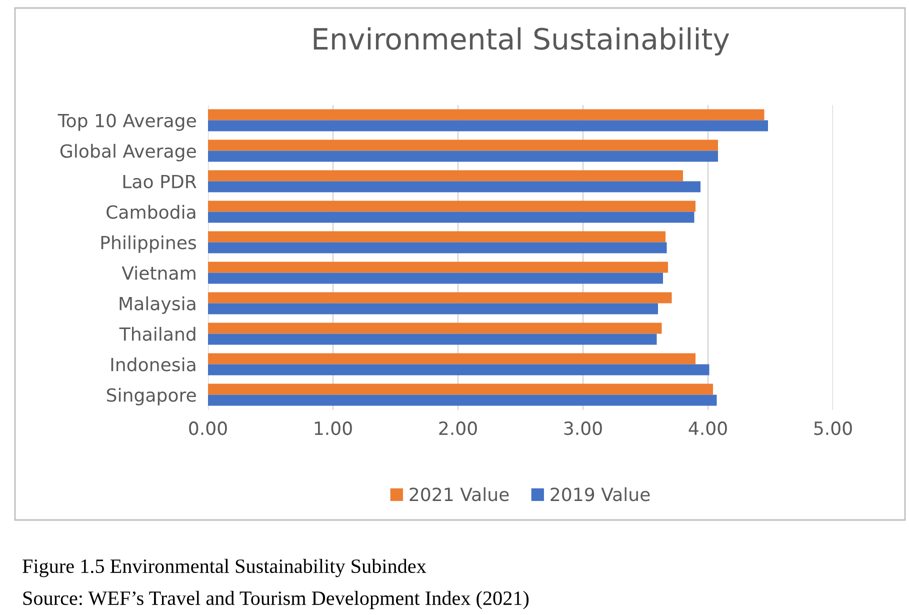  What do you see at coordinates (458, 428) in the screenshot?
I see `x-tick-label: 2.00` at bounding box center [458, 428].